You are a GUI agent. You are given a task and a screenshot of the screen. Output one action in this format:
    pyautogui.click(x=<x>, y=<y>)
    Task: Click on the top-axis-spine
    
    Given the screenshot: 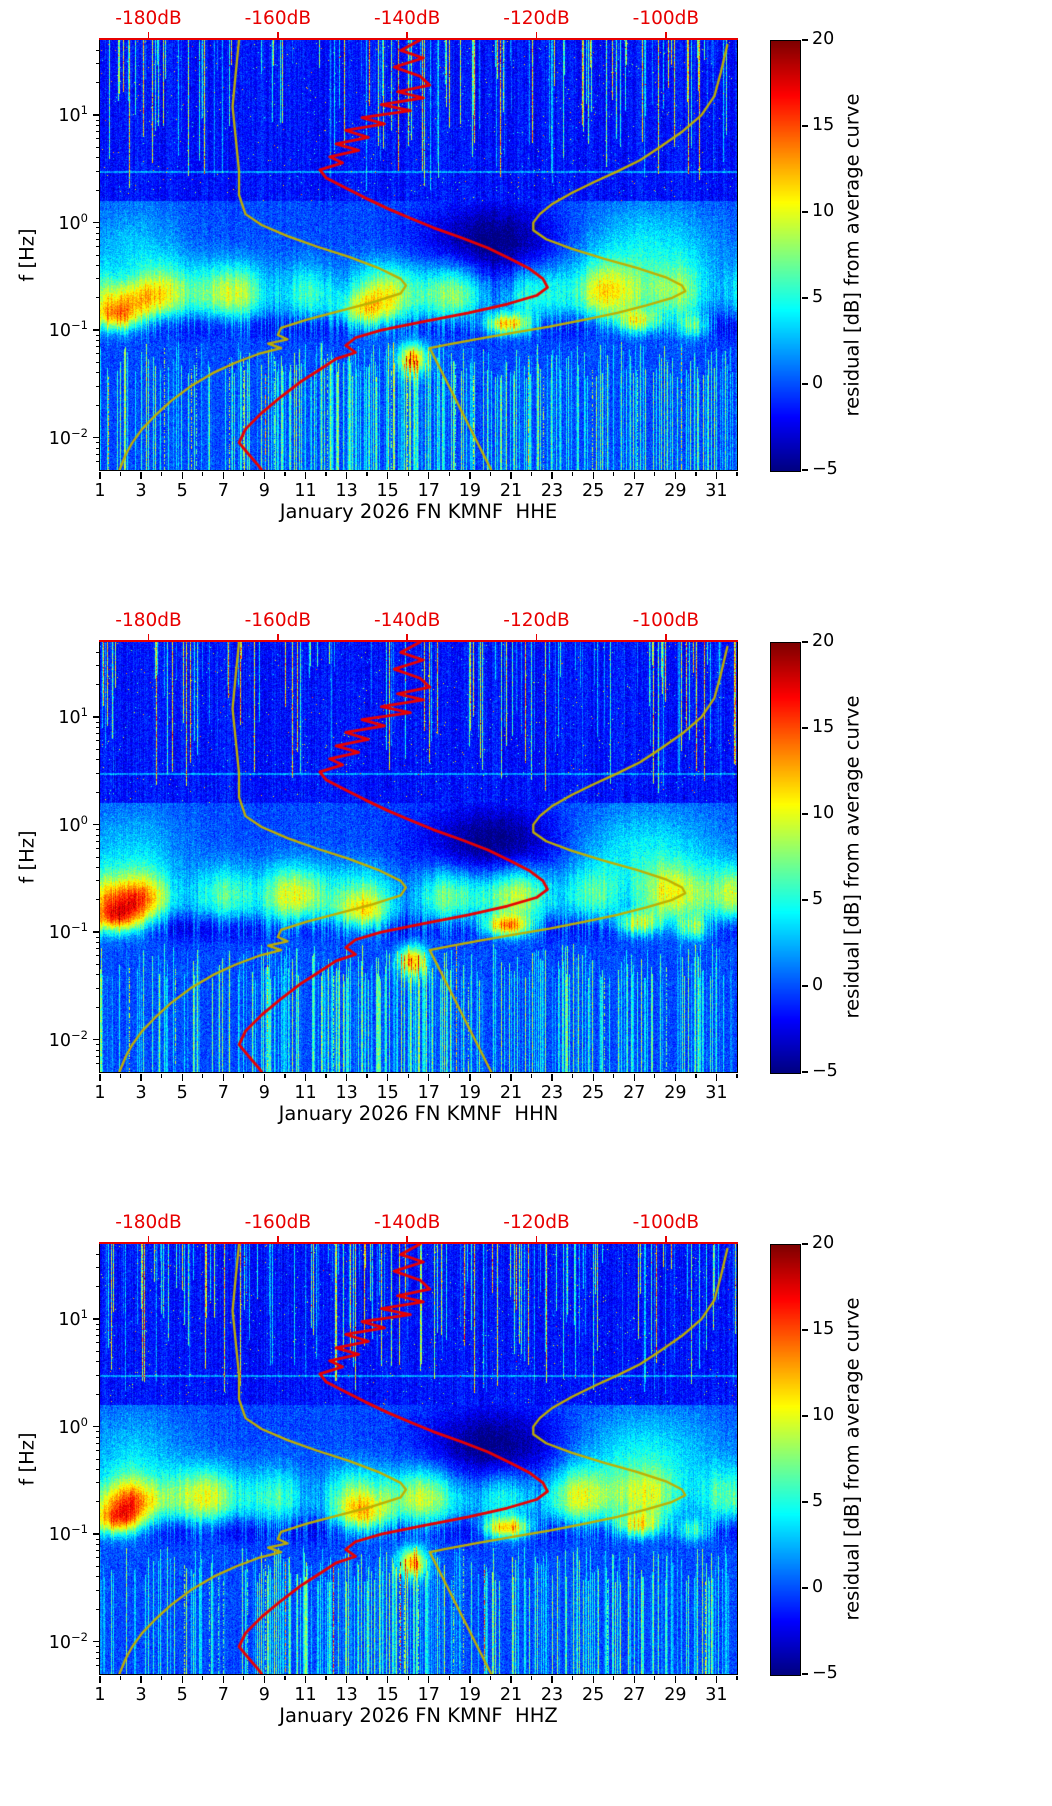 What is the action you would take?
    pyautogui.click(x=418, y=39)
    